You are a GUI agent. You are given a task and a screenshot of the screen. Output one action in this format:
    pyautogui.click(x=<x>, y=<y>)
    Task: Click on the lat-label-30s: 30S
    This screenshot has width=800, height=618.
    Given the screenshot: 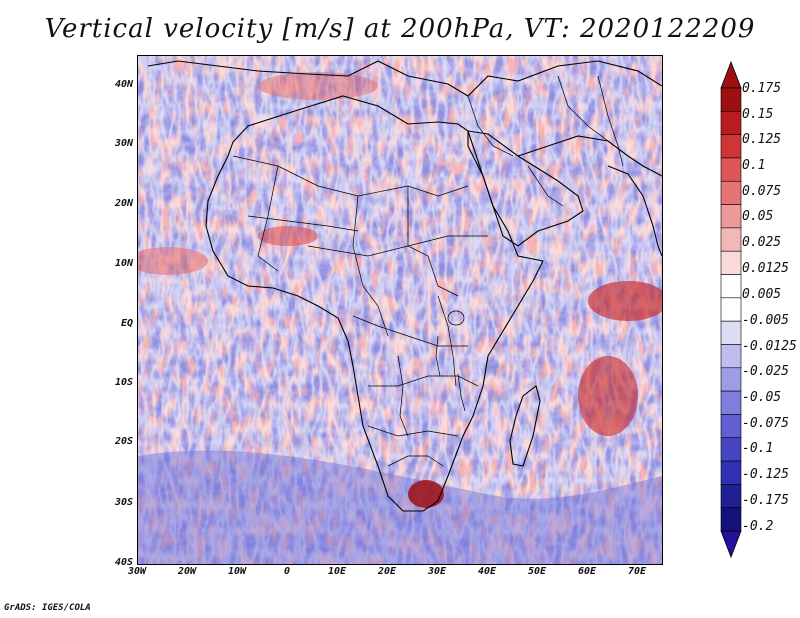 What is the action you would take?
    pyautogui.click(x=123, y=502)
    